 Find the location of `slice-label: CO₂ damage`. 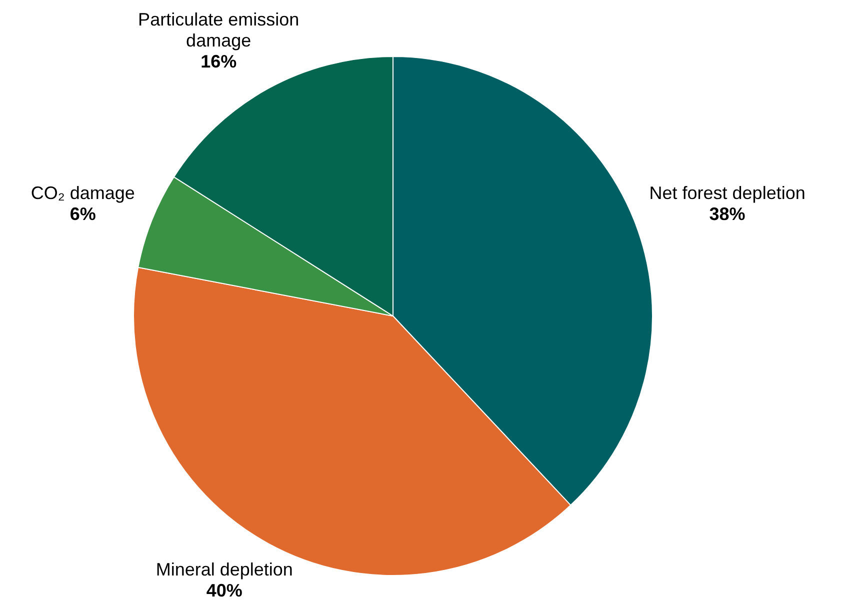

slice-label: CO₂ damage is located at coordinates (82, 193).